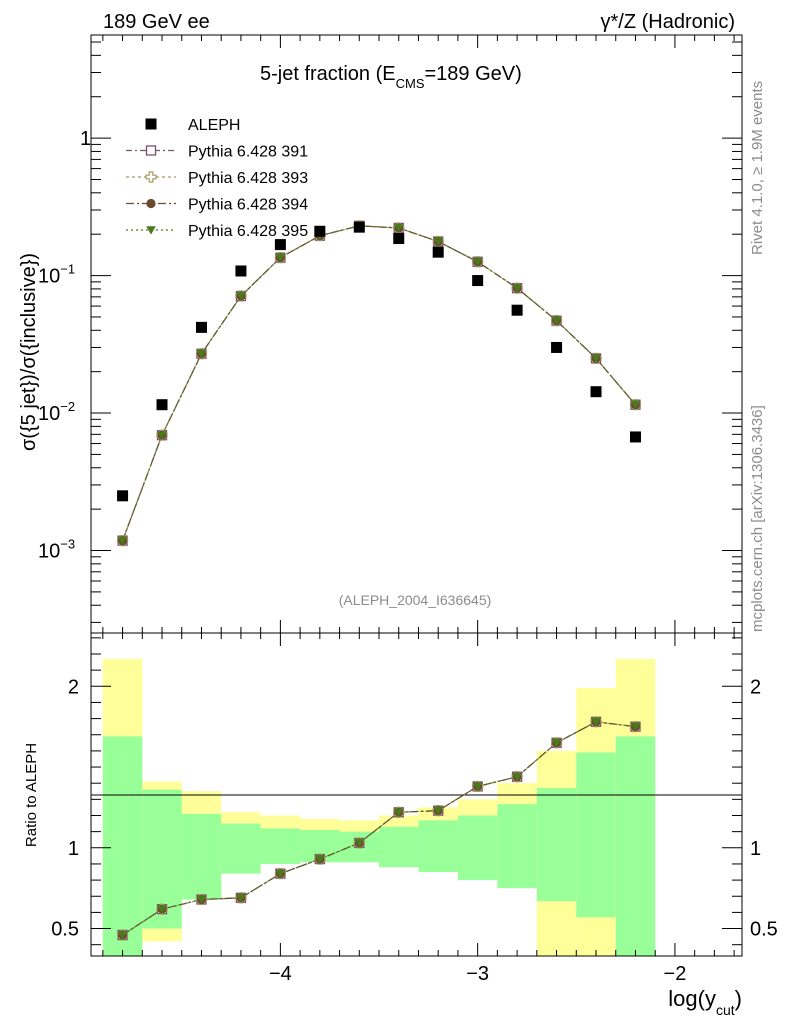 Image resolution: width=786 pixels, height=1024 pixels. Describe the element at coordinates (73, 849) in the screenshot. I see `ratio-tick-label-left: 1` at that location.